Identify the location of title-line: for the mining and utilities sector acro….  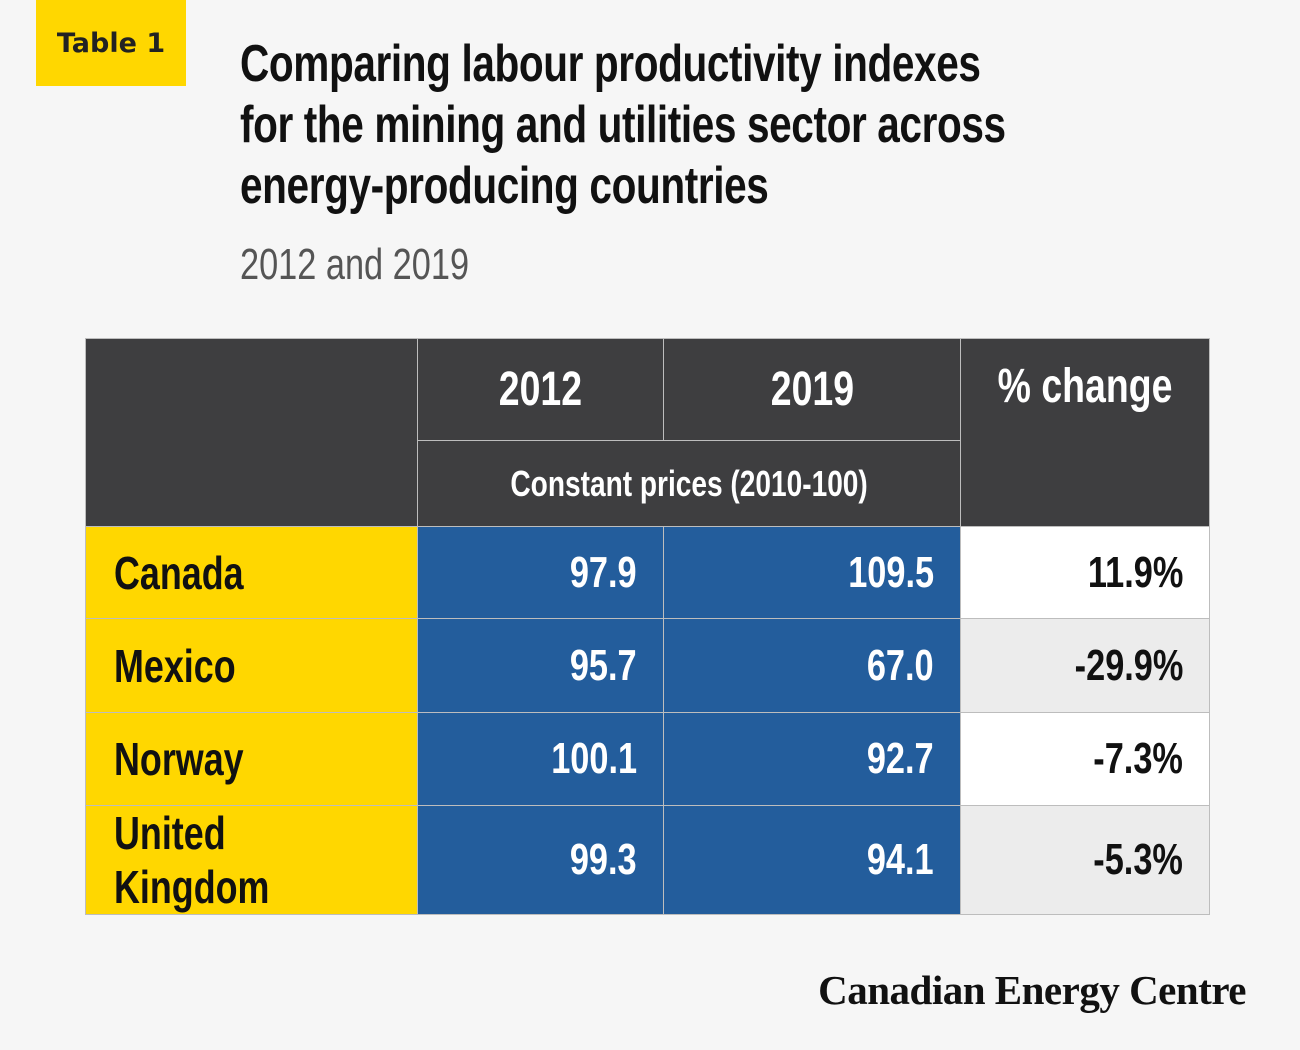
(623, 125).